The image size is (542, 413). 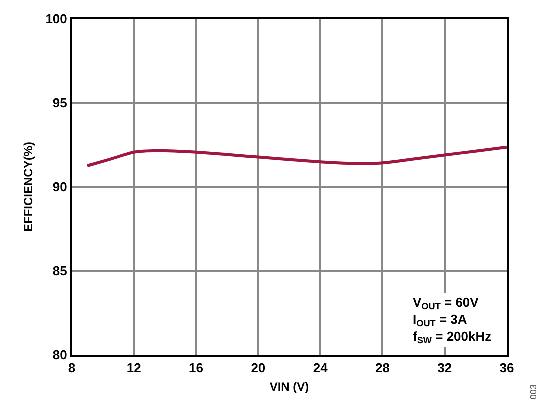 What do you see at coordinates (507, 368) in the screenshot?
I see `x-tick-label: 36` at bounding box center [507, 368].